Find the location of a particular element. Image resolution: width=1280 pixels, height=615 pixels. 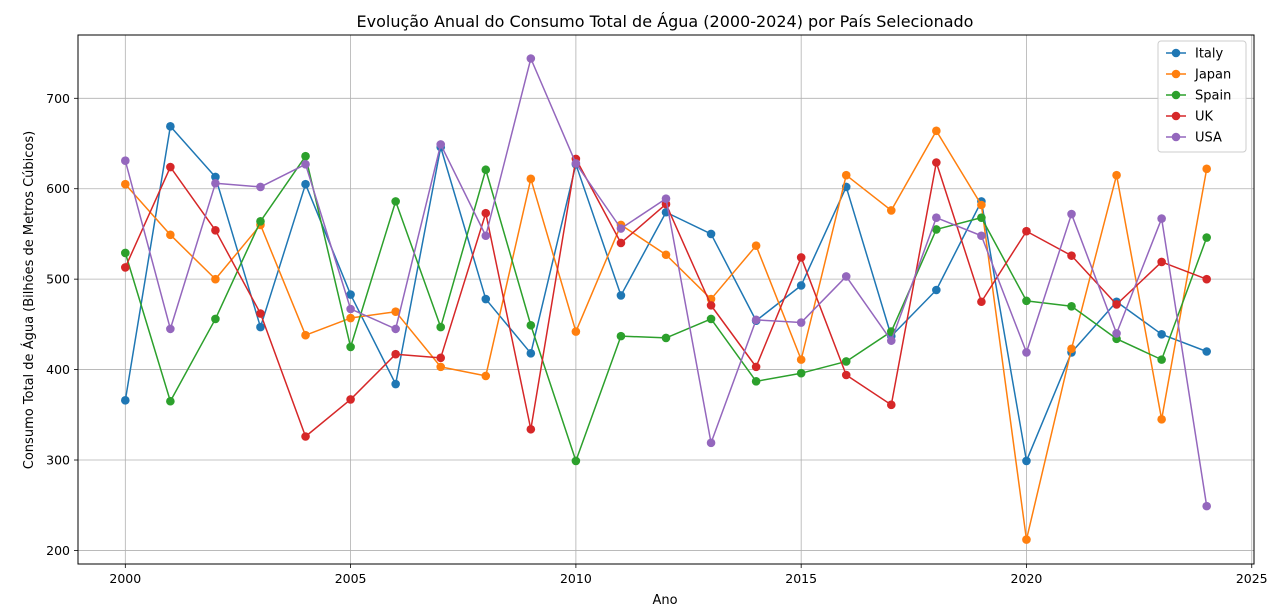

legend-item-italy: Italy is located at coordinates (1195, 54).